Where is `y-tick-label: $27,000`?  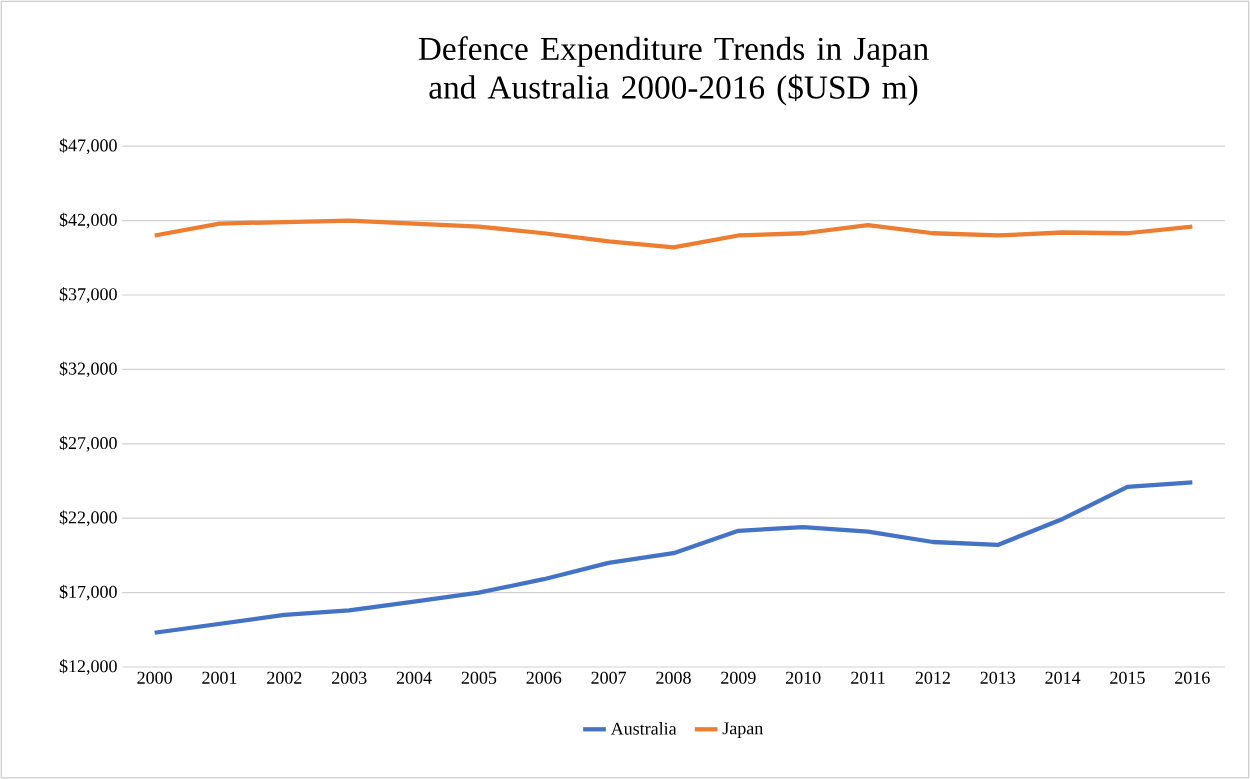 y-tick-label: $27,000 is located at coordinates (88, 443).